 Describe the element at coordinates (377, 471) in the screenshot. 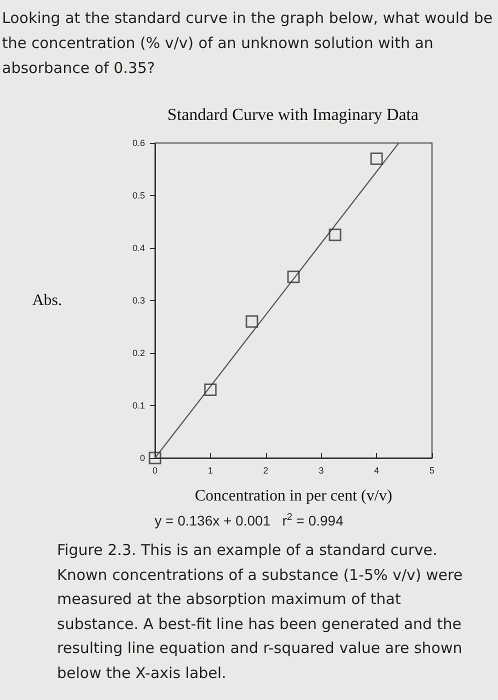

I see `x-tick-label: 4` at that location.